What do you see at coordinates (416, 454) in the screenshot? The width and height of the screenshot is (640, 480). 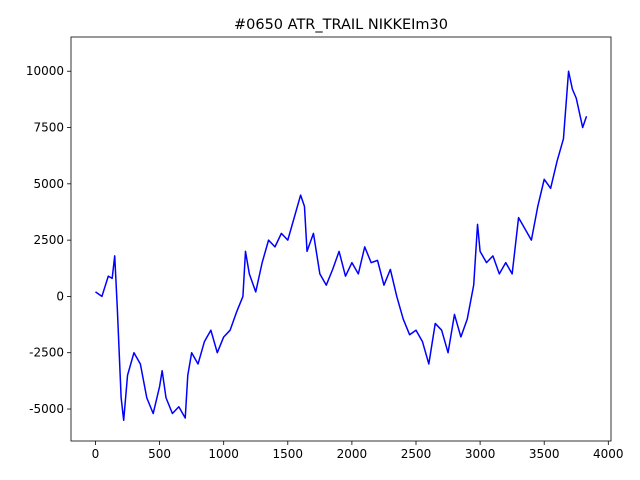 I see `x-tick-label: 2500` at bounding box center [416, 454].